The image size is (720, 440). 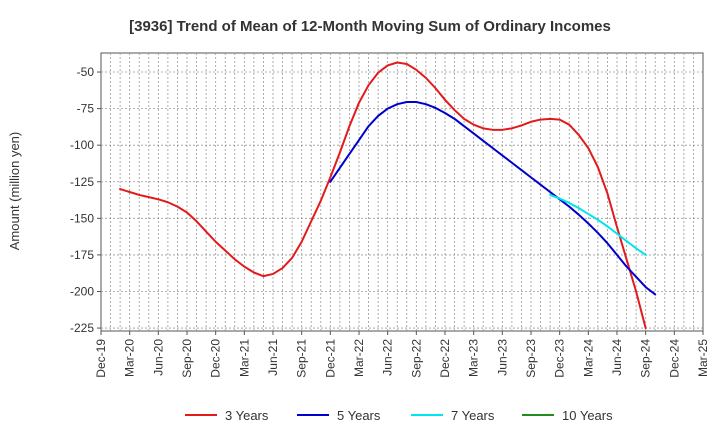 What do you see at coordinates (302, 358) in the screenshot?
I see `x-tick-label: Sep-21` at bounding box center [302, 358].